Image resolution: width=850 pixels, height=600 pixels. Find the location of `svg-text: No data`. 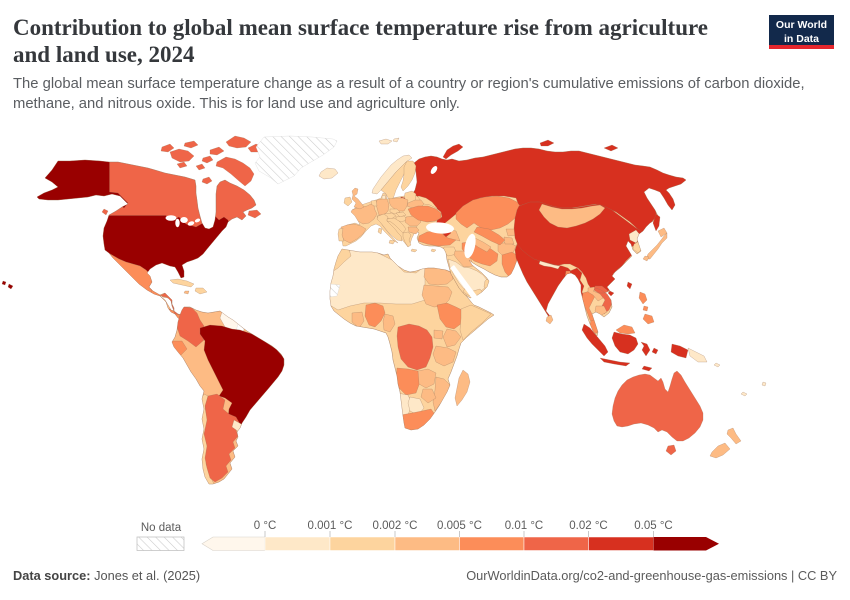

svg-text: No data is located at coordinates (161, 528).